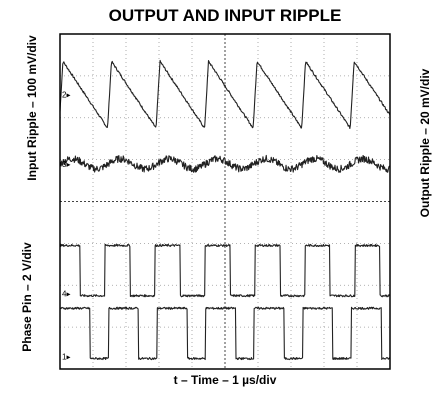  I want to click on channel-marker-2: 2▸, so click(66, 95).